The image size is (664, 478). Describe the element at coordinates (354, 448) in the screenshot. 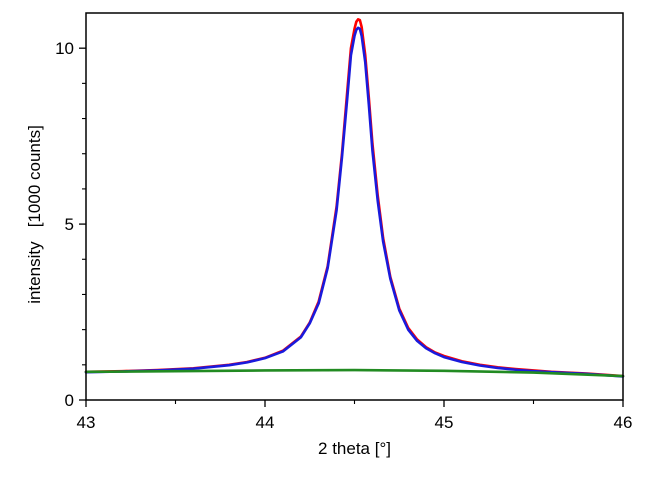

I see `x-axis-label: 2 theta [°]` at that location.